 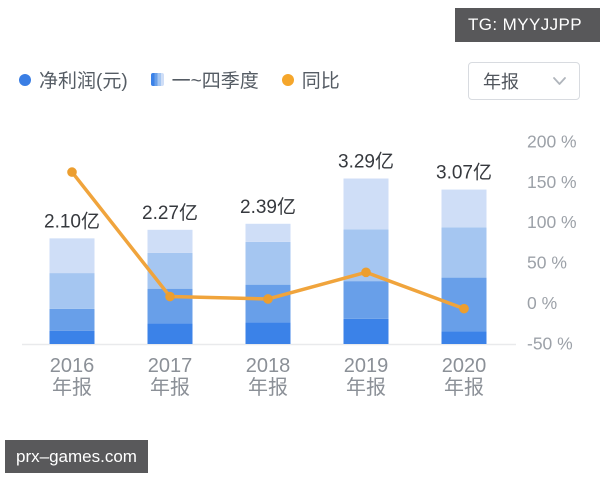 What do you see at coordinates (25, 79) in the screenshot?
I see `net-profit-dot-icon` at bounding box center [25, 79].